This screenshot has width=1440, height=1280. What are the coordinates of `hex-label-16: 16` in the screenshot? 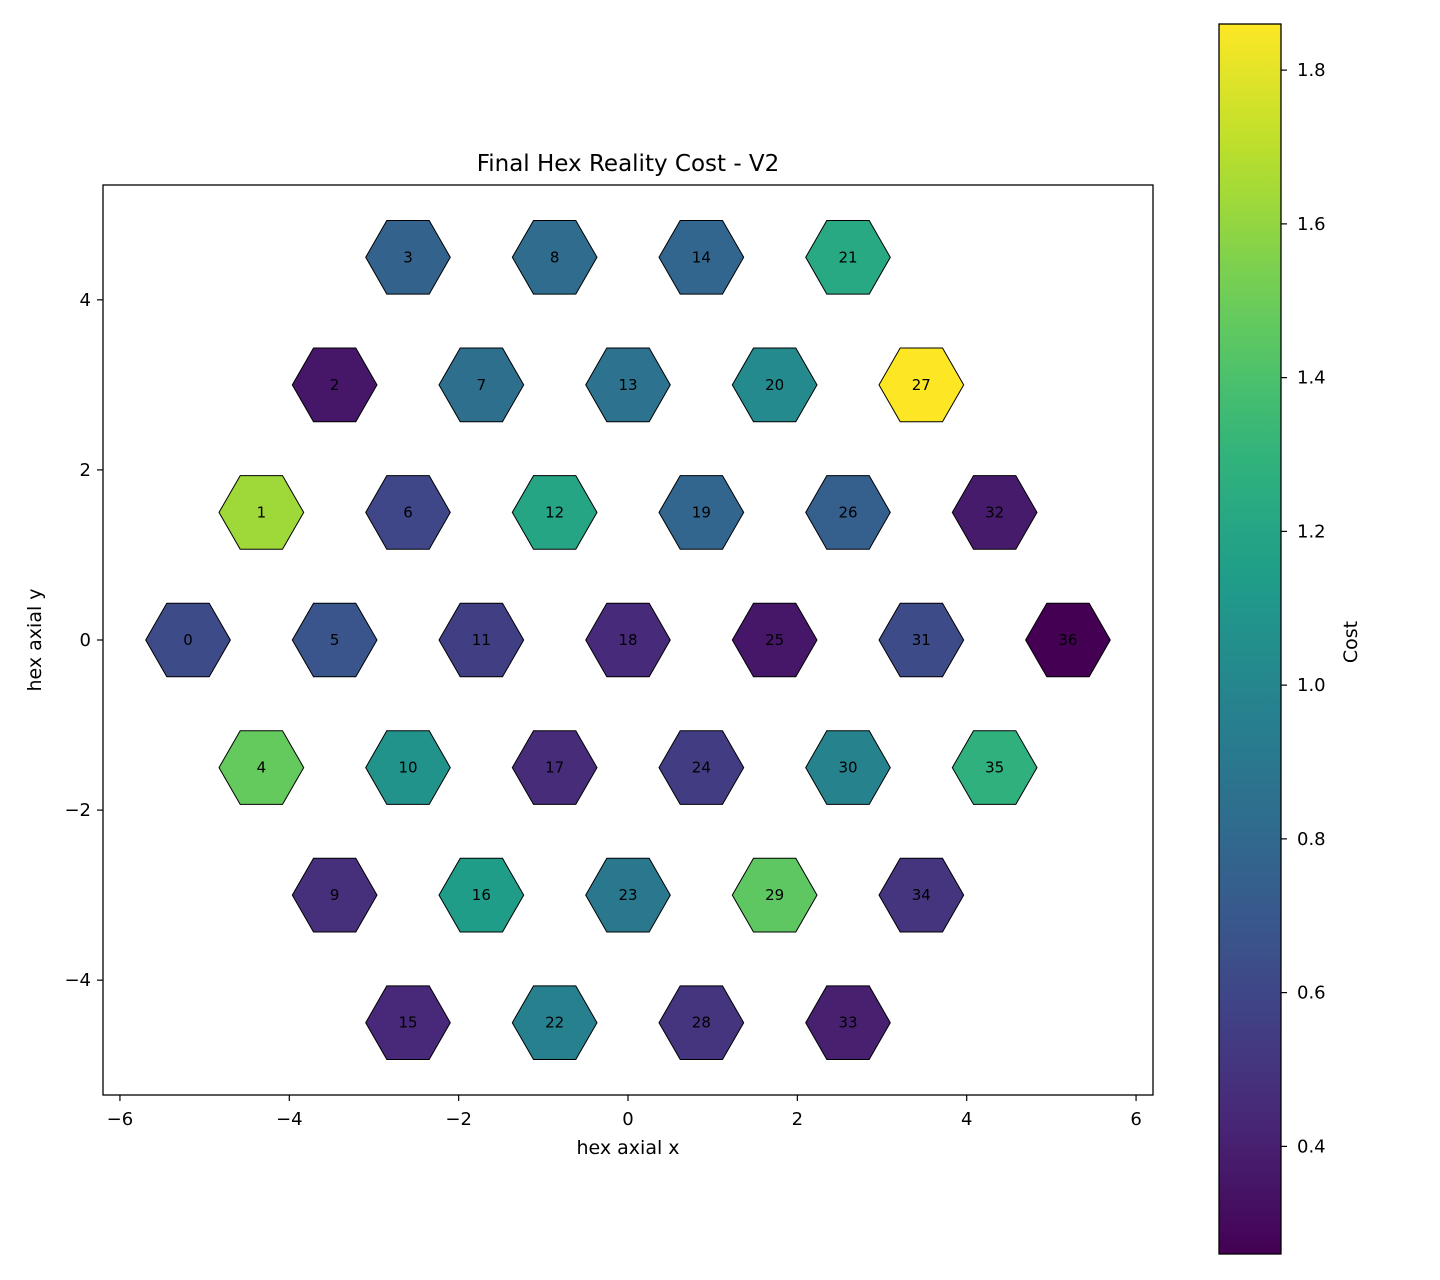 It's located at (481, 895).